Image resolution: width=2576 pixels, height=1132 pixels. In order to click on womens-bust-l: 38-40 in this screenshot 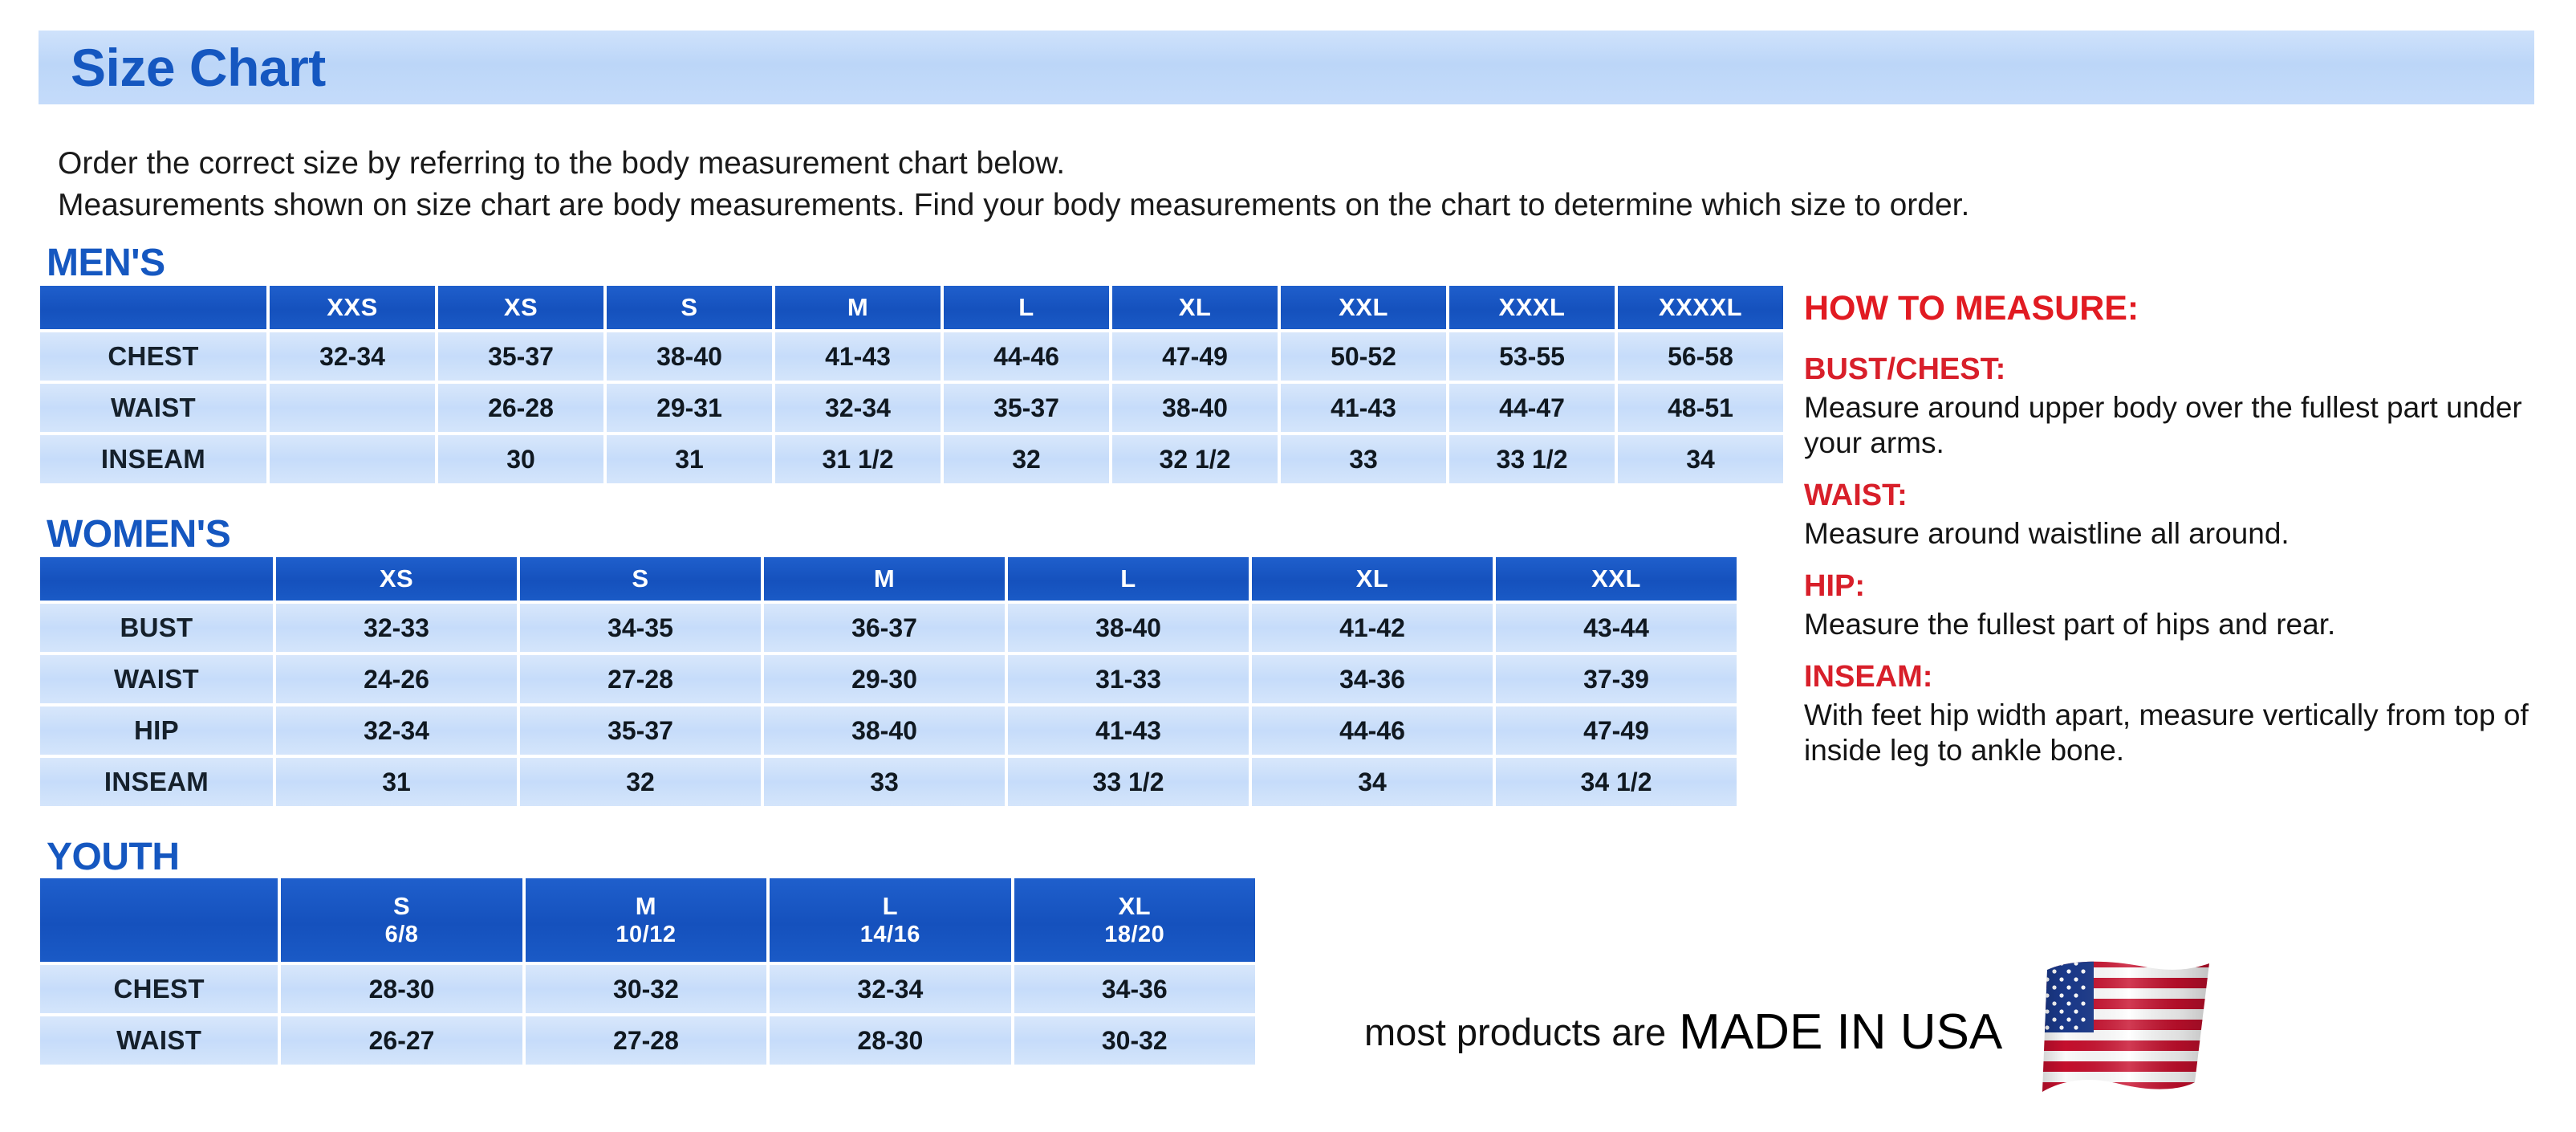, I will do `click(1128, 628)`.